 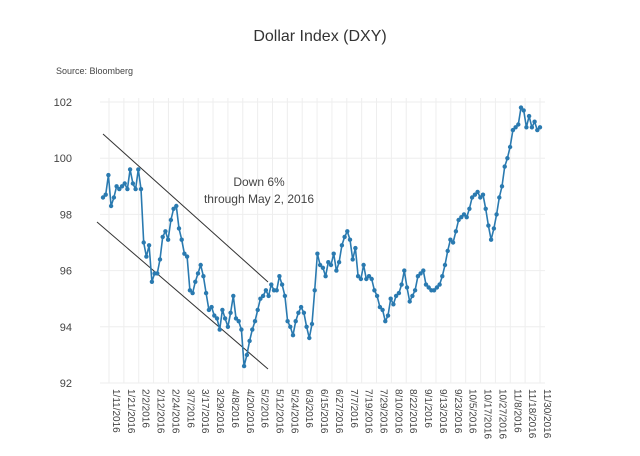 I want to click on x-tick-label: 10/17/2016, so click(x=487, y=414).